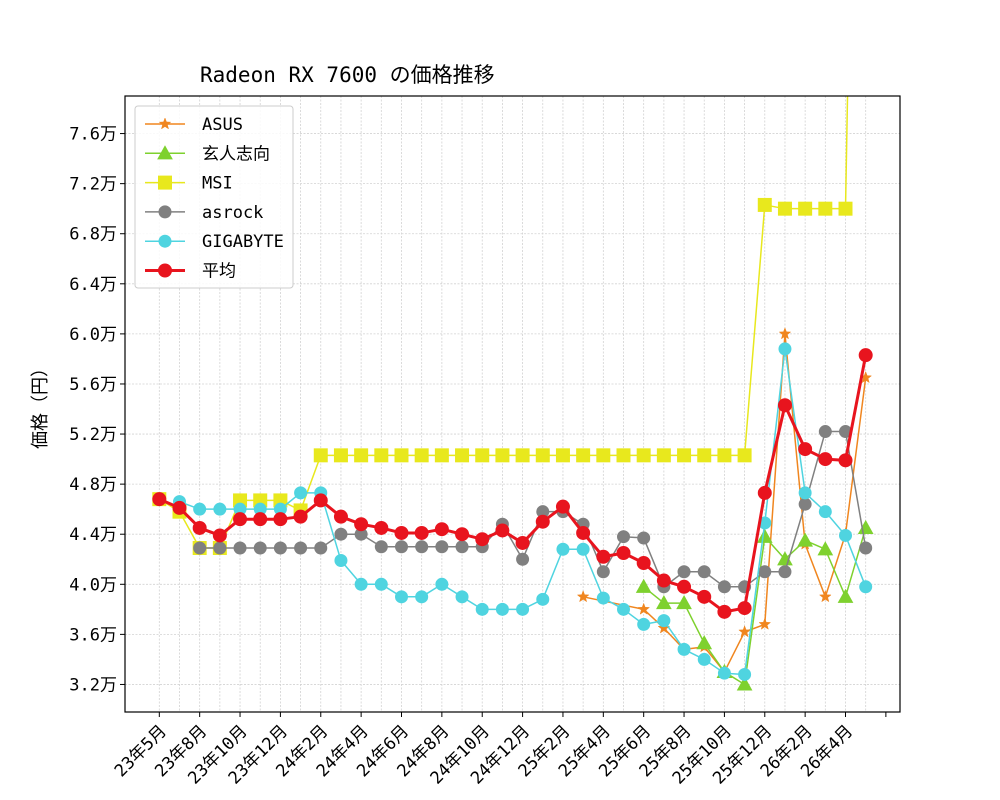 This screenshot has width=1000, height=800. I want to click on y-tick-label: 6.0万, so click(93, 335).